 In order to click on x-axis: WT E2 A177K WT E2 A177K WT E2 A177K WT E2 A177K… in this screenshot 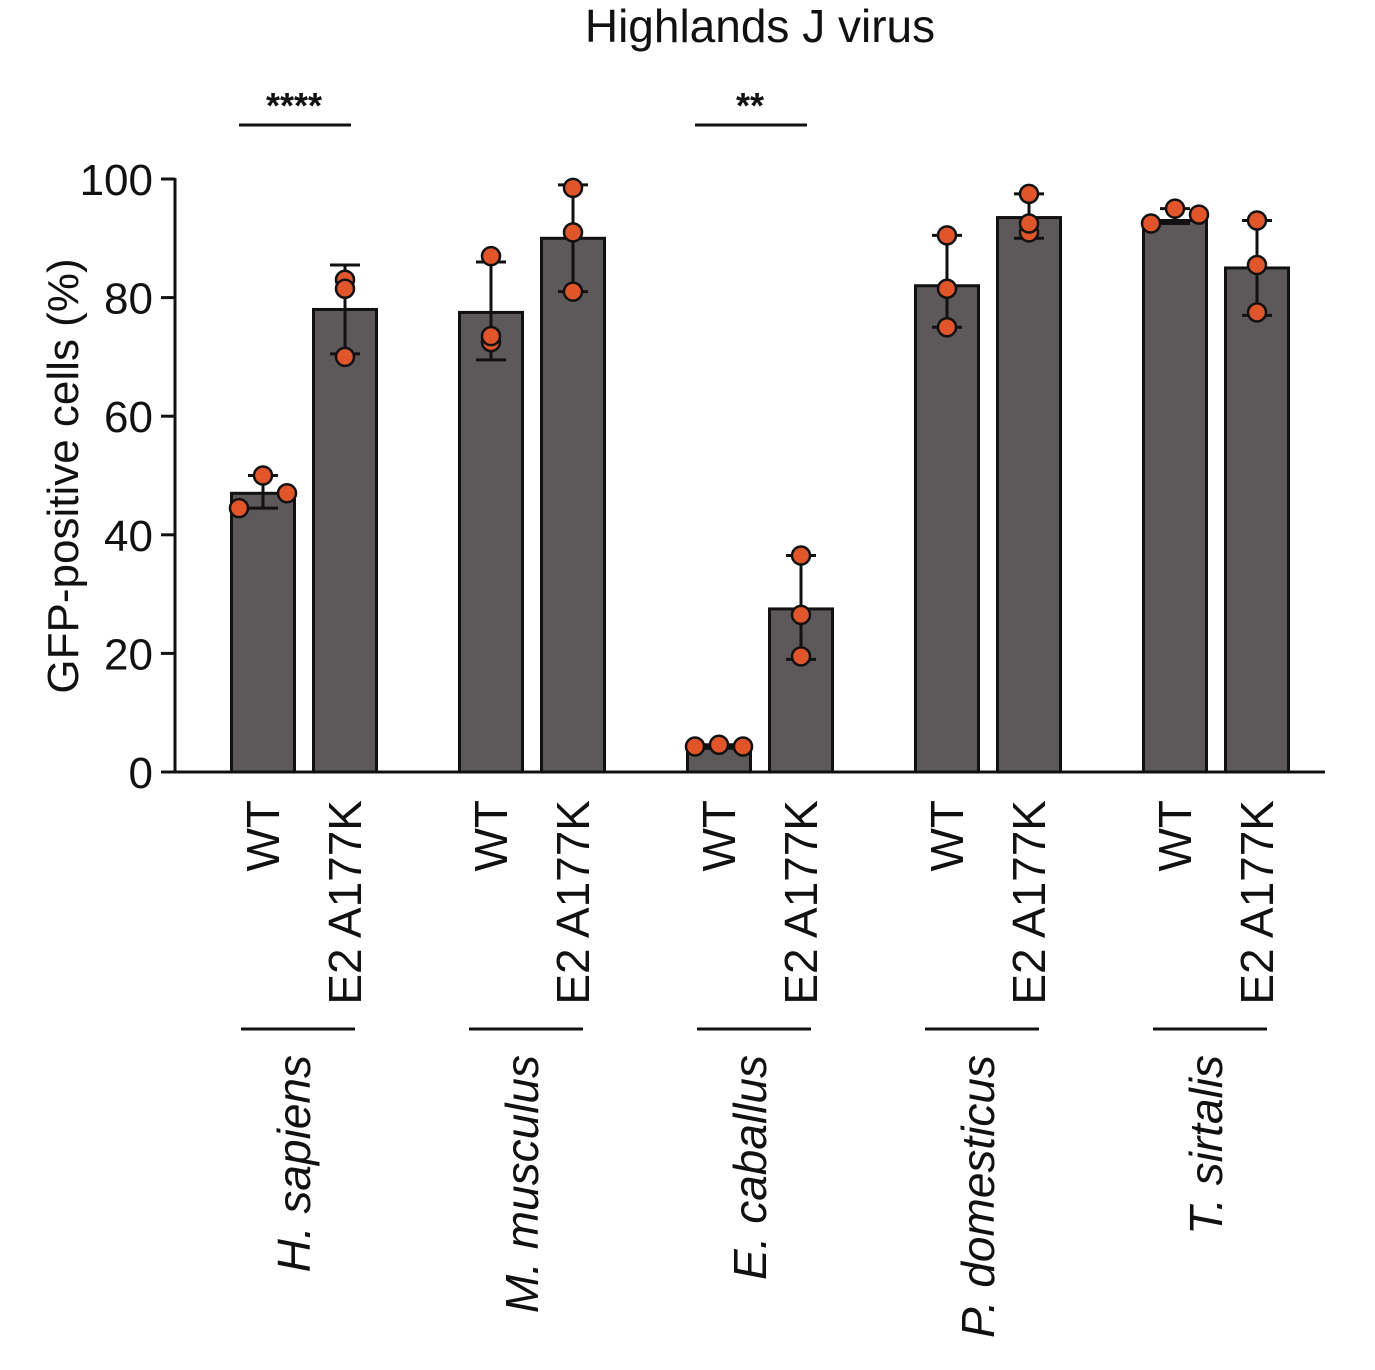, I will do `click(749, 887)`.